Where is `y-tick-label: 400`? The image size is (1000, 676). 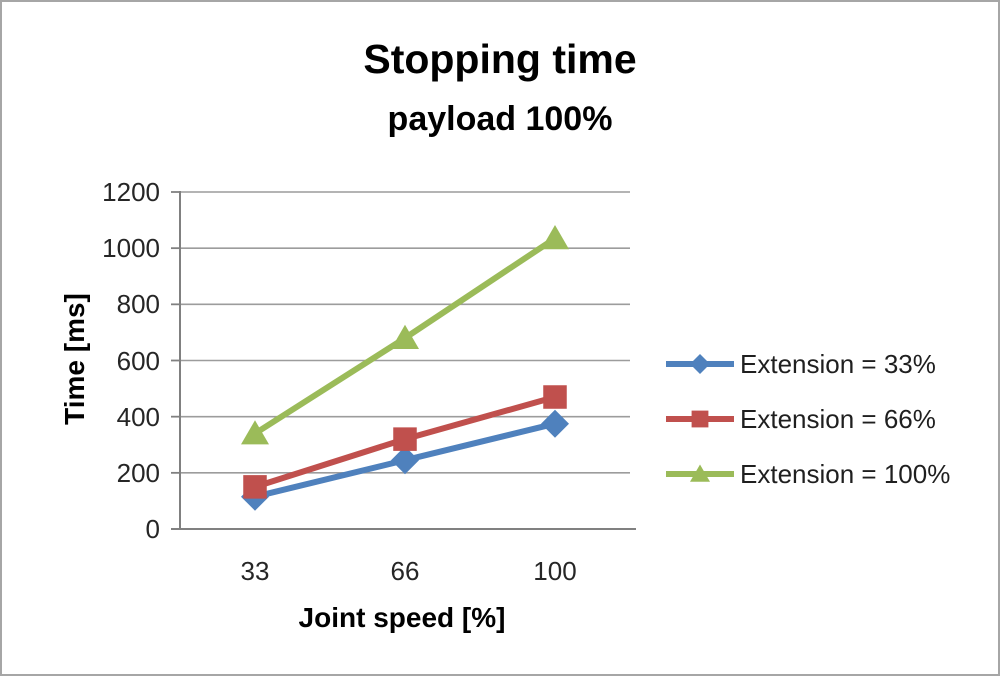 y-tick-label: 400 is located at coordinates (138, 416).